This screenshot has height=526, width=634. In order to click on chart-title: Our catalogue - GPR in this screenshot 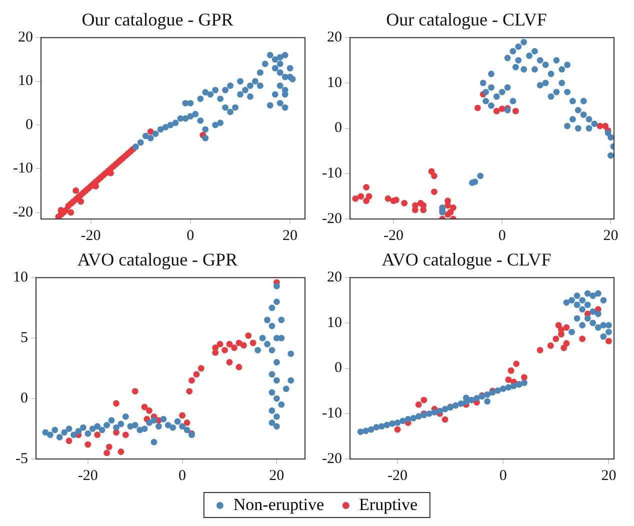, I will do `click(158, 20)`.